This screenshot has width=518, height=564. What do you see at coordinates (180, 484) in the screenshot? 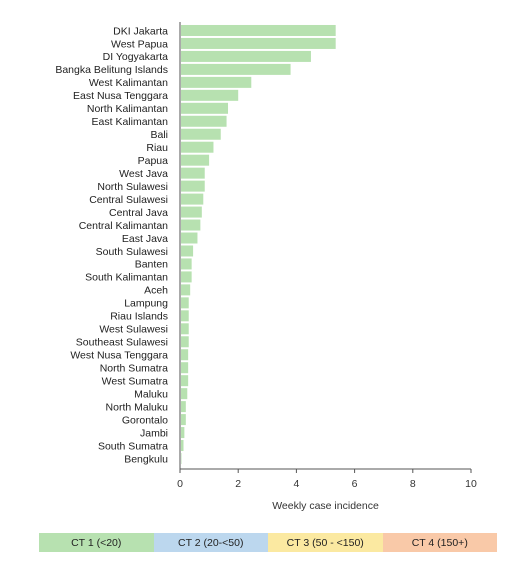
I see `x-tick-label: 0` at bounding box center [180, 484].